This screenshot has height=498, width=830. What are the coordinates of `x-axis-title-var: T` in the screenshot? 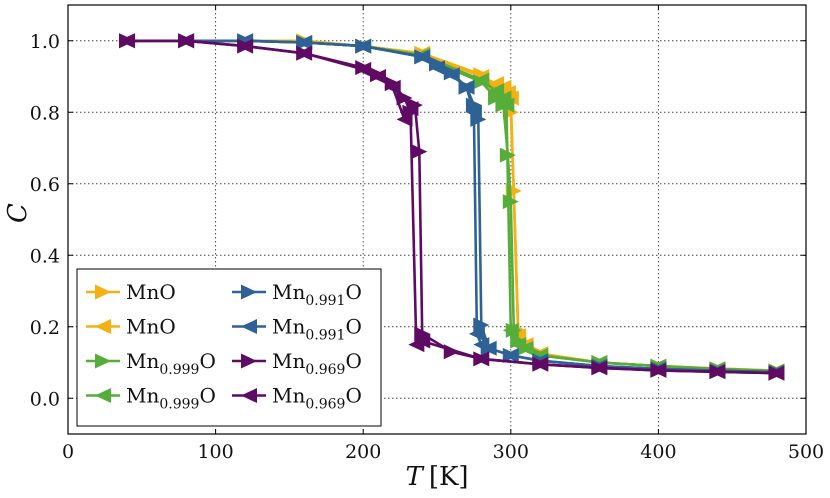 It's located at (414, 477).